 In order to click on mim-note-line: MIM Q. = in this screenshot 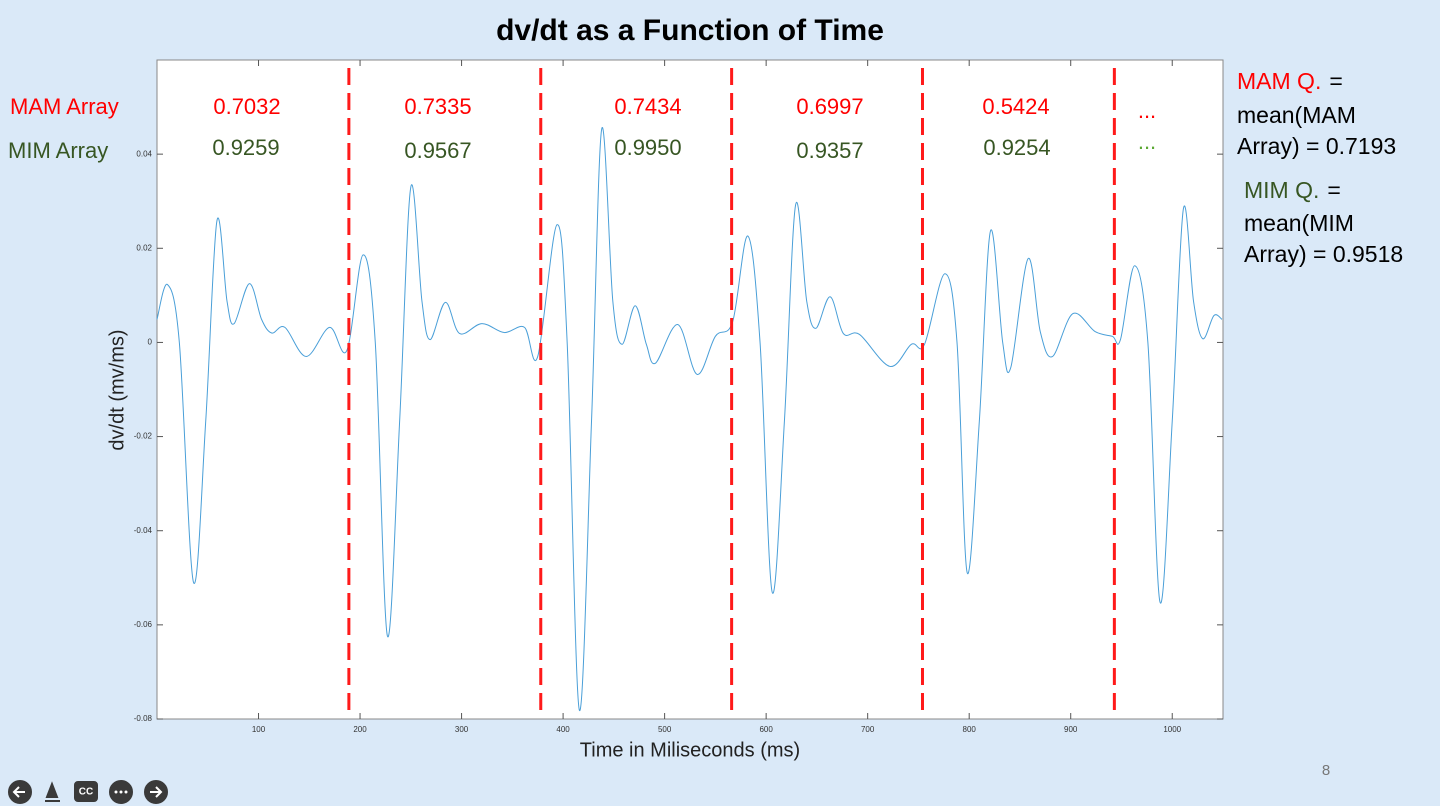, I will do `click(1292, 190)`.